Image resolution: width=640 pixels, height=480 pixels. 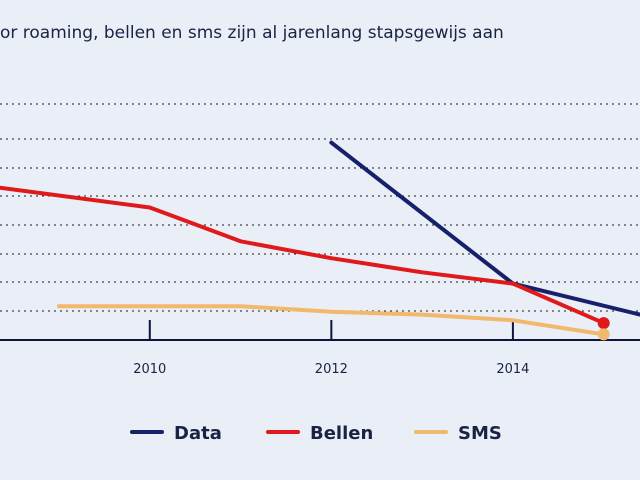 What do you see at coordinates (480, 433) in the screenshot?
I see `legend-label-sms: SMS` at bounding box center [480, 433].